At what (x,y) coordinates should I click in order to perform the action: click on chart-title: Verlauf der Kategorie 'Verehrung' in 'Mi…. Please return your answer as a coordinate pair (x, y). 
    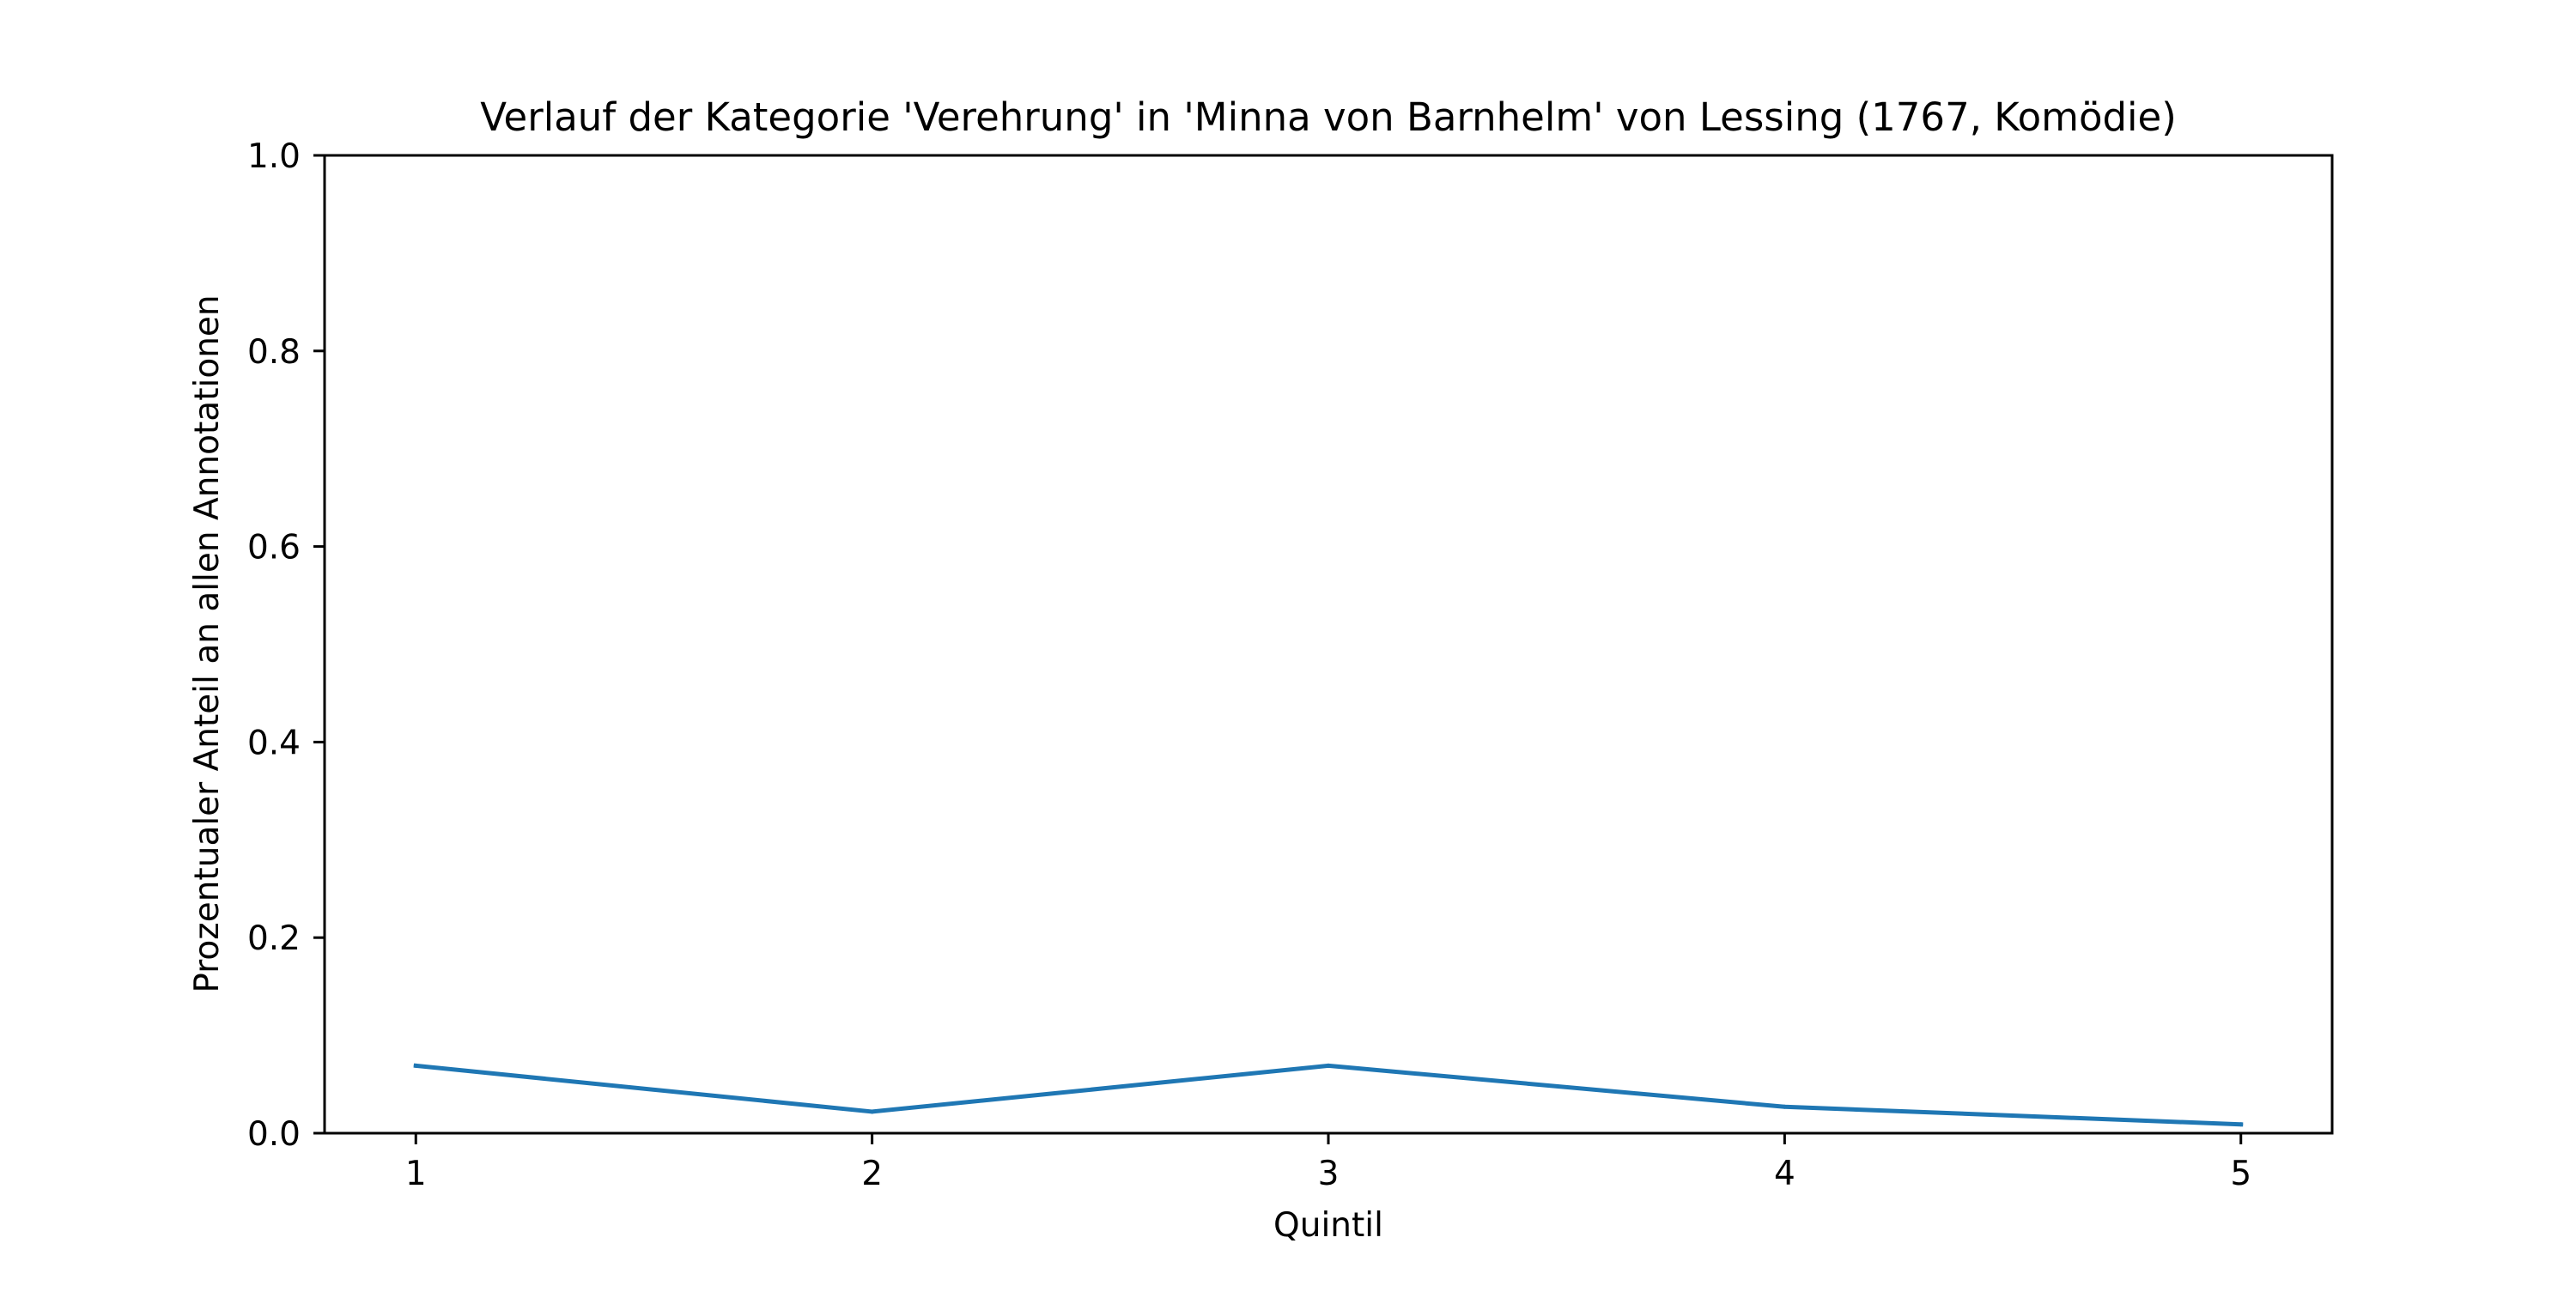
    Looking at the image, I should click on (1328, 117).